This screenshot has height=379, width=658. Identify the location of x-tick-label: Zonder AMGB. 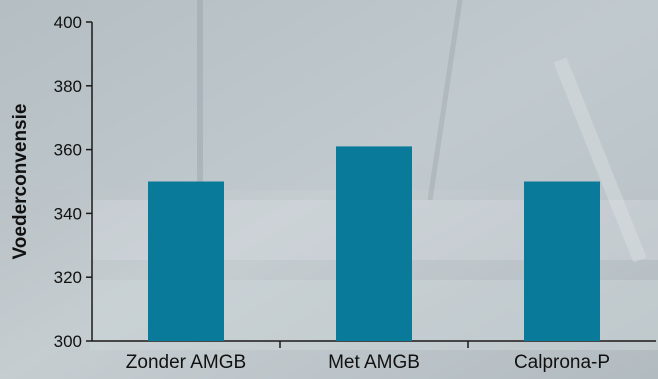
(186, 362).